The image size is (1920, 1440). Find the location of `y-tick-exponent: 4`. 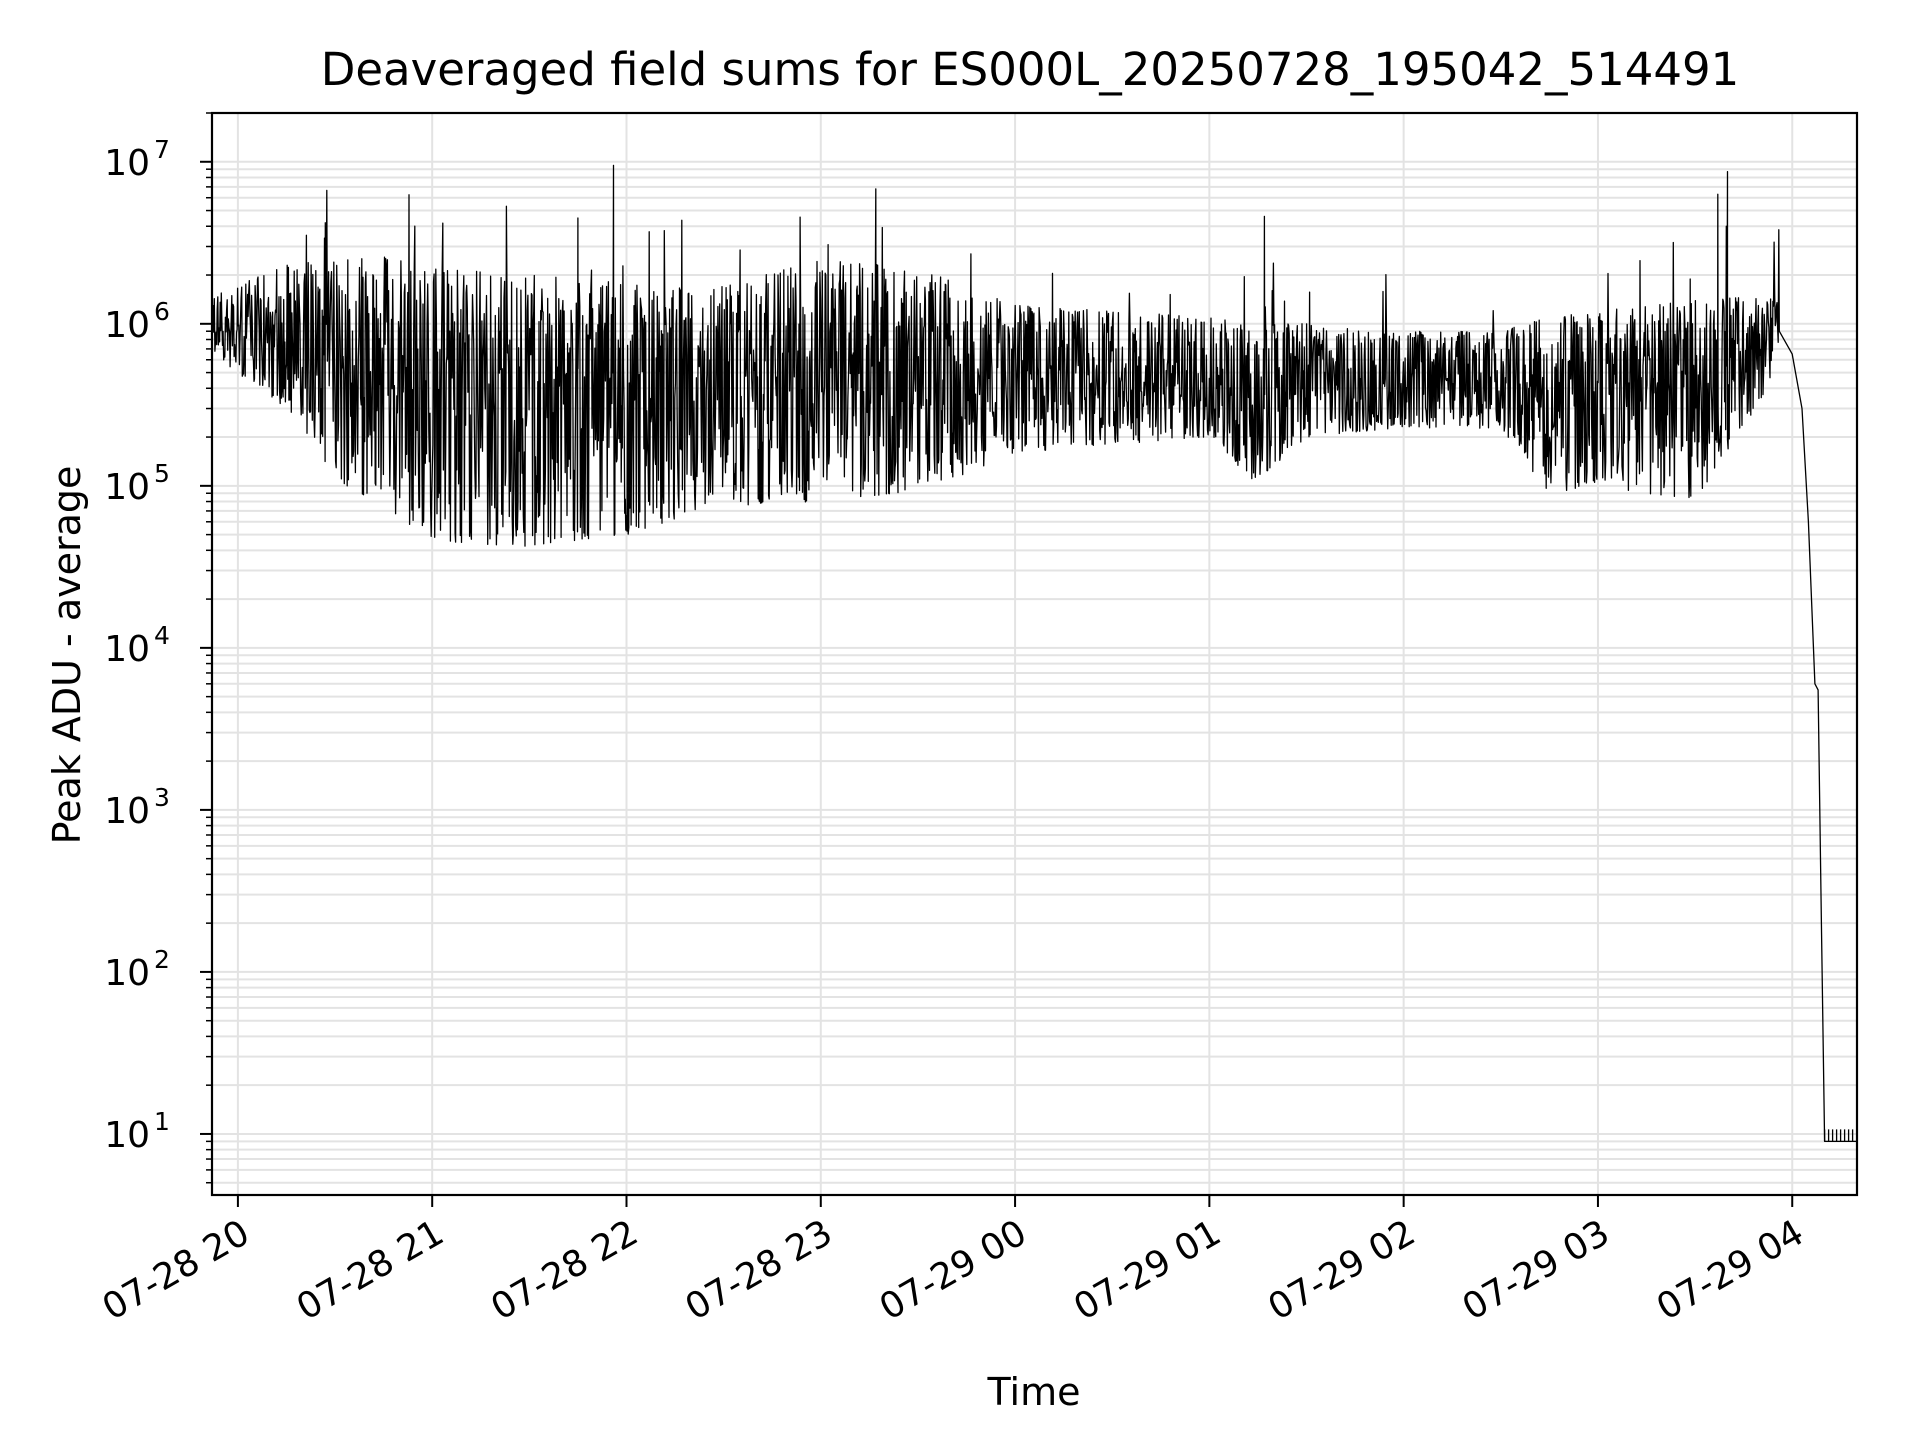

y-tick-exponent: 4 is located at coordinates (162, 635).